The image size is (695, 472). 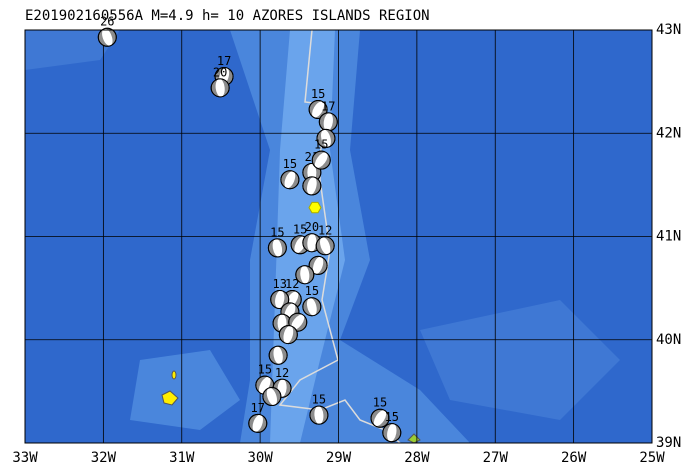 I want to click on y-tick-label: 42N, so click(x=668, y=133).